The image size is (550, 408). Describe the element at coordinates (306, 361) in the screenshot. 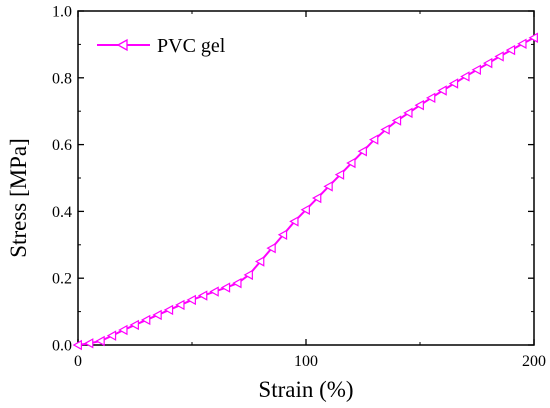

I see `x-tick-label: 100` at that location.